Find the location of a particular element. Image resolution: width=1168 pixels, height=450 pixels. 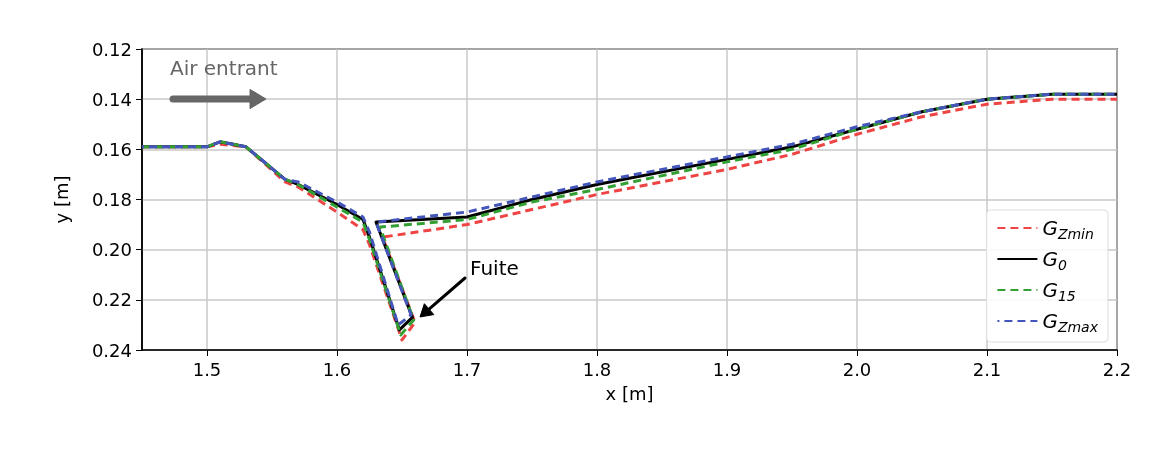

annotation: Fuite is located at coordinates (494, 268).